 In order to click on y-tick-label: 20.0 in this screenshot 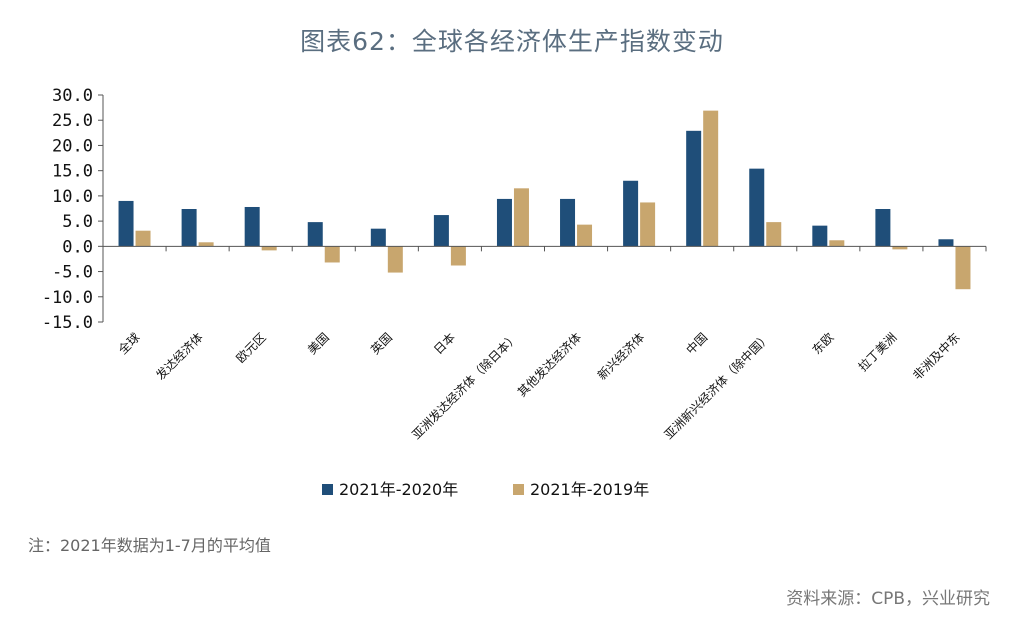, I will do `click(72, 146)`.